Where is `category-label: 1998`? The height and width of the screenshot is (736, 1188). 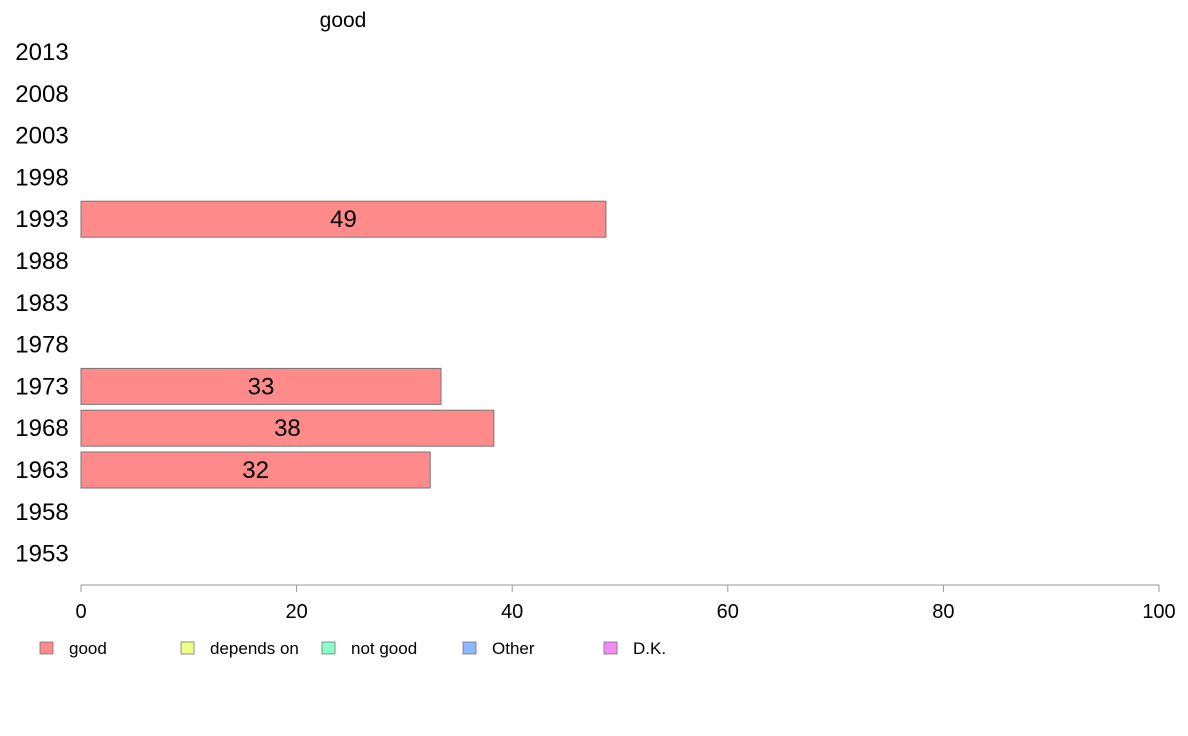
category-label: 1998 is located at coordinates (41, 177).